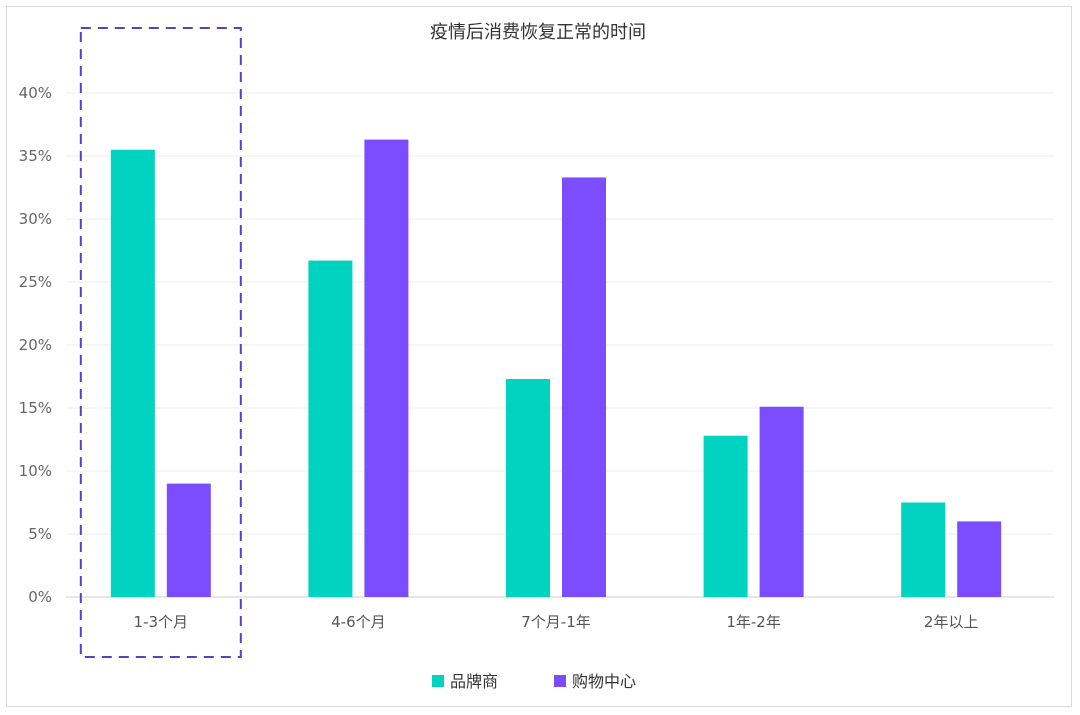 The image size is (1080, 715). What do you see at coordinates (40, 597) in the screenshot?
I see `y-tick-label: 0%` at bounding box center [40, 597].